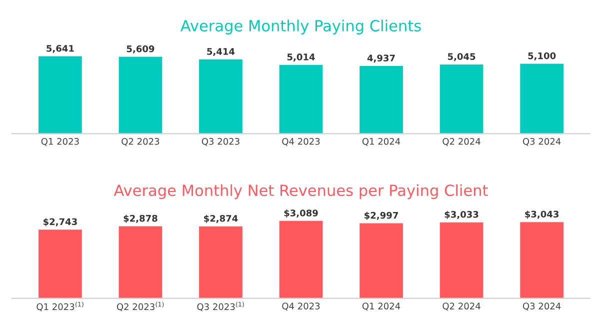 This screenshot has height=326, width=602. I want to click on data-label: $3,033, so click(461, 215).